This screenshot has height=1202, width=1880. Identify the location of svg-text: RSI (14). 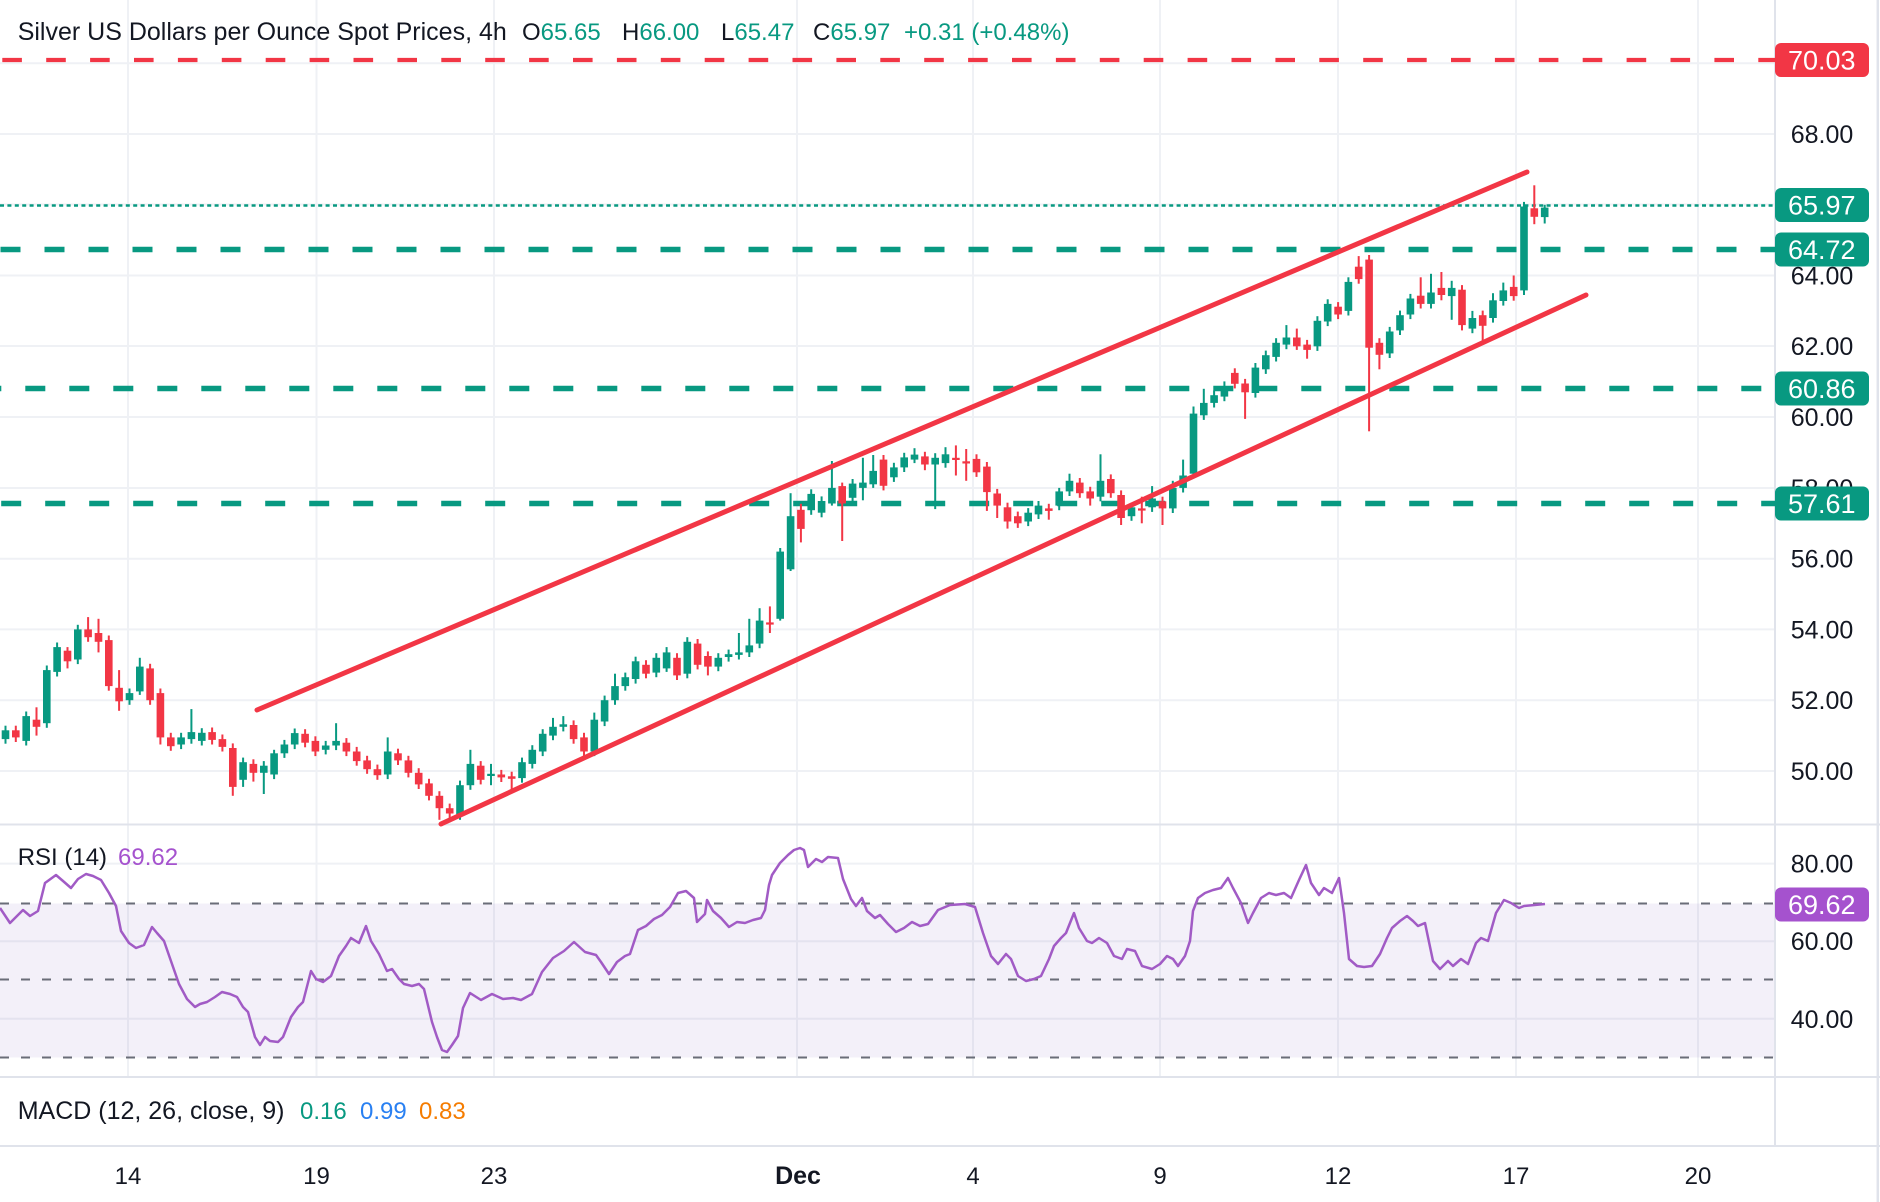
(62, 857).